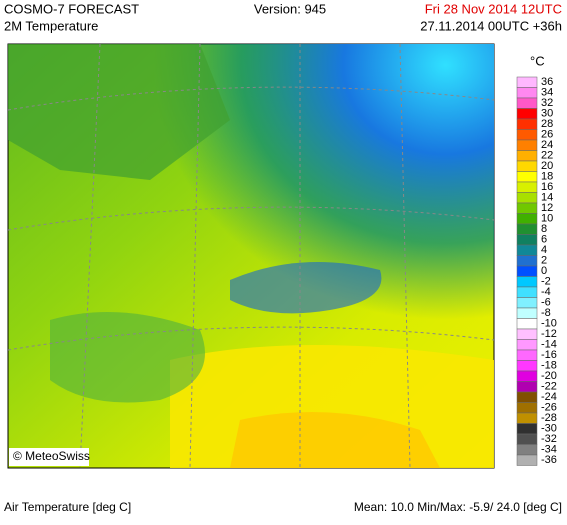 This screenshot has width=567, height=525. Describe the element at coordinates (458, 507) in the screenshot. I see `footer-stats: Mean: 10.0 Min/Max: -5.9/ 24.0 [deg C]` at that location.